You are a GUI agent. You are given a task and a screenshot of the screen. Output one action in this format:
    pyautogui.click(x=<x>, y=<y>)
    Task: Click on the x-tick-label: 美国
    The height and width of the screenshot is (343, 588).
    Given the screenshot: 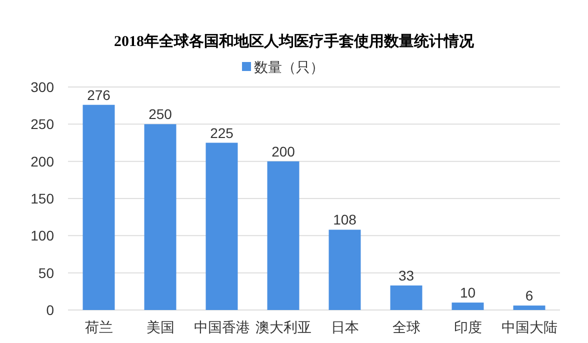 What is the action you would take?
    pyautogui.click(x=160, y=327)
    